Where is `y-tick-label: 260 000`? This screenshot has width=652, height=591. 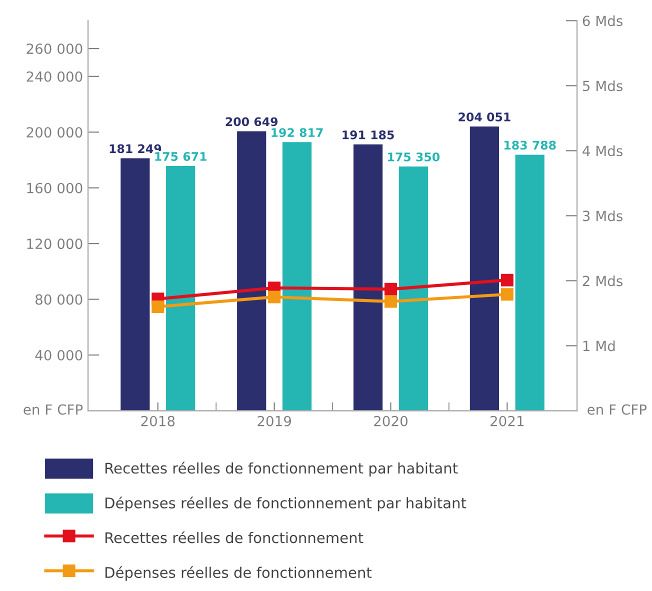 y-tick-label: 260 000 is located at coordinates (54, 49).